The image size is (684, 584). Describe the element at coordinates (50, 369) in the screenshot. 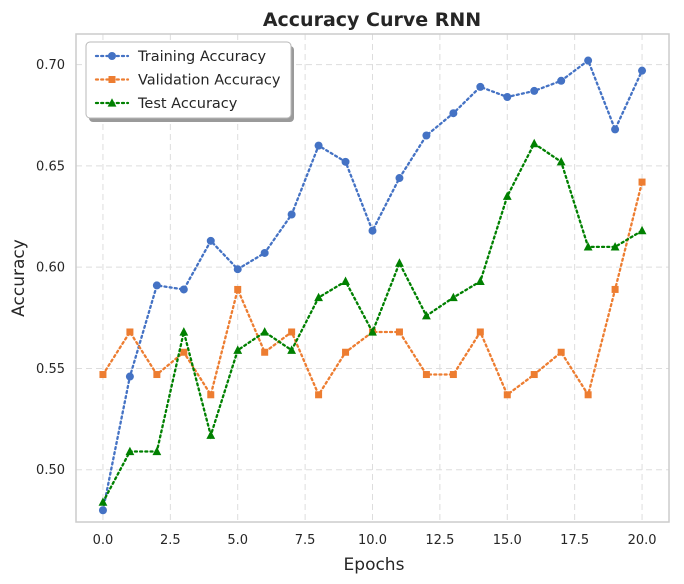

I see `y-tick-label: 0.55` at that location.